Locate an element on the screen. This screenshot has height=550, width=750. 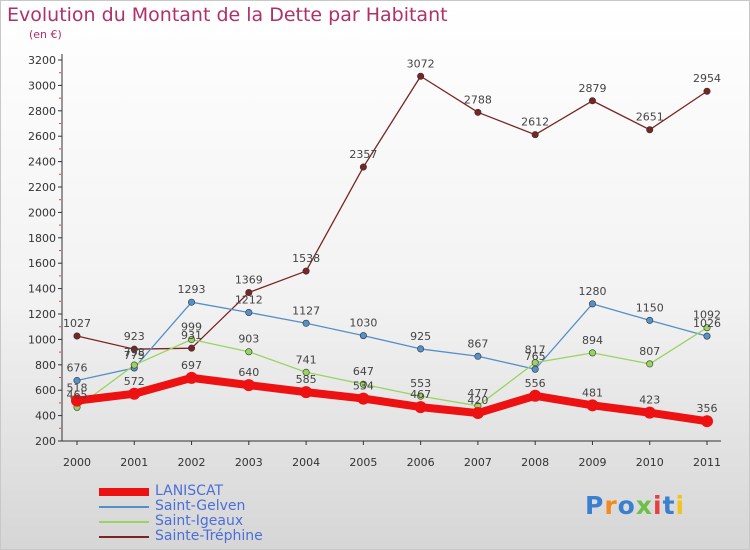
y-tick-label: 2800 is located at coordinates (42, 111).